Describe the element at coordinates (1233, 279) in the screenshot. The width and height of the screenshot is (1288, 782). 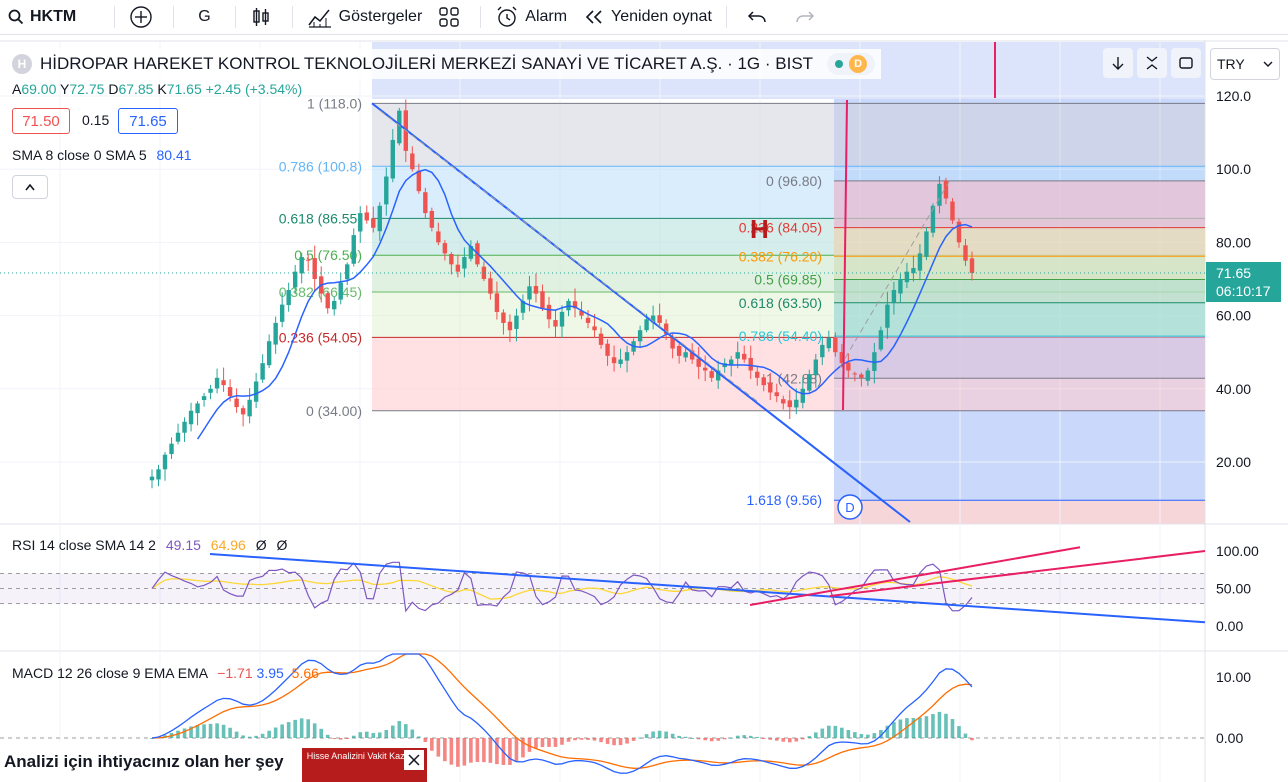
I see `price-axis: 120.0 100.0 80.00 60.00 40.00 20.00` at that location.